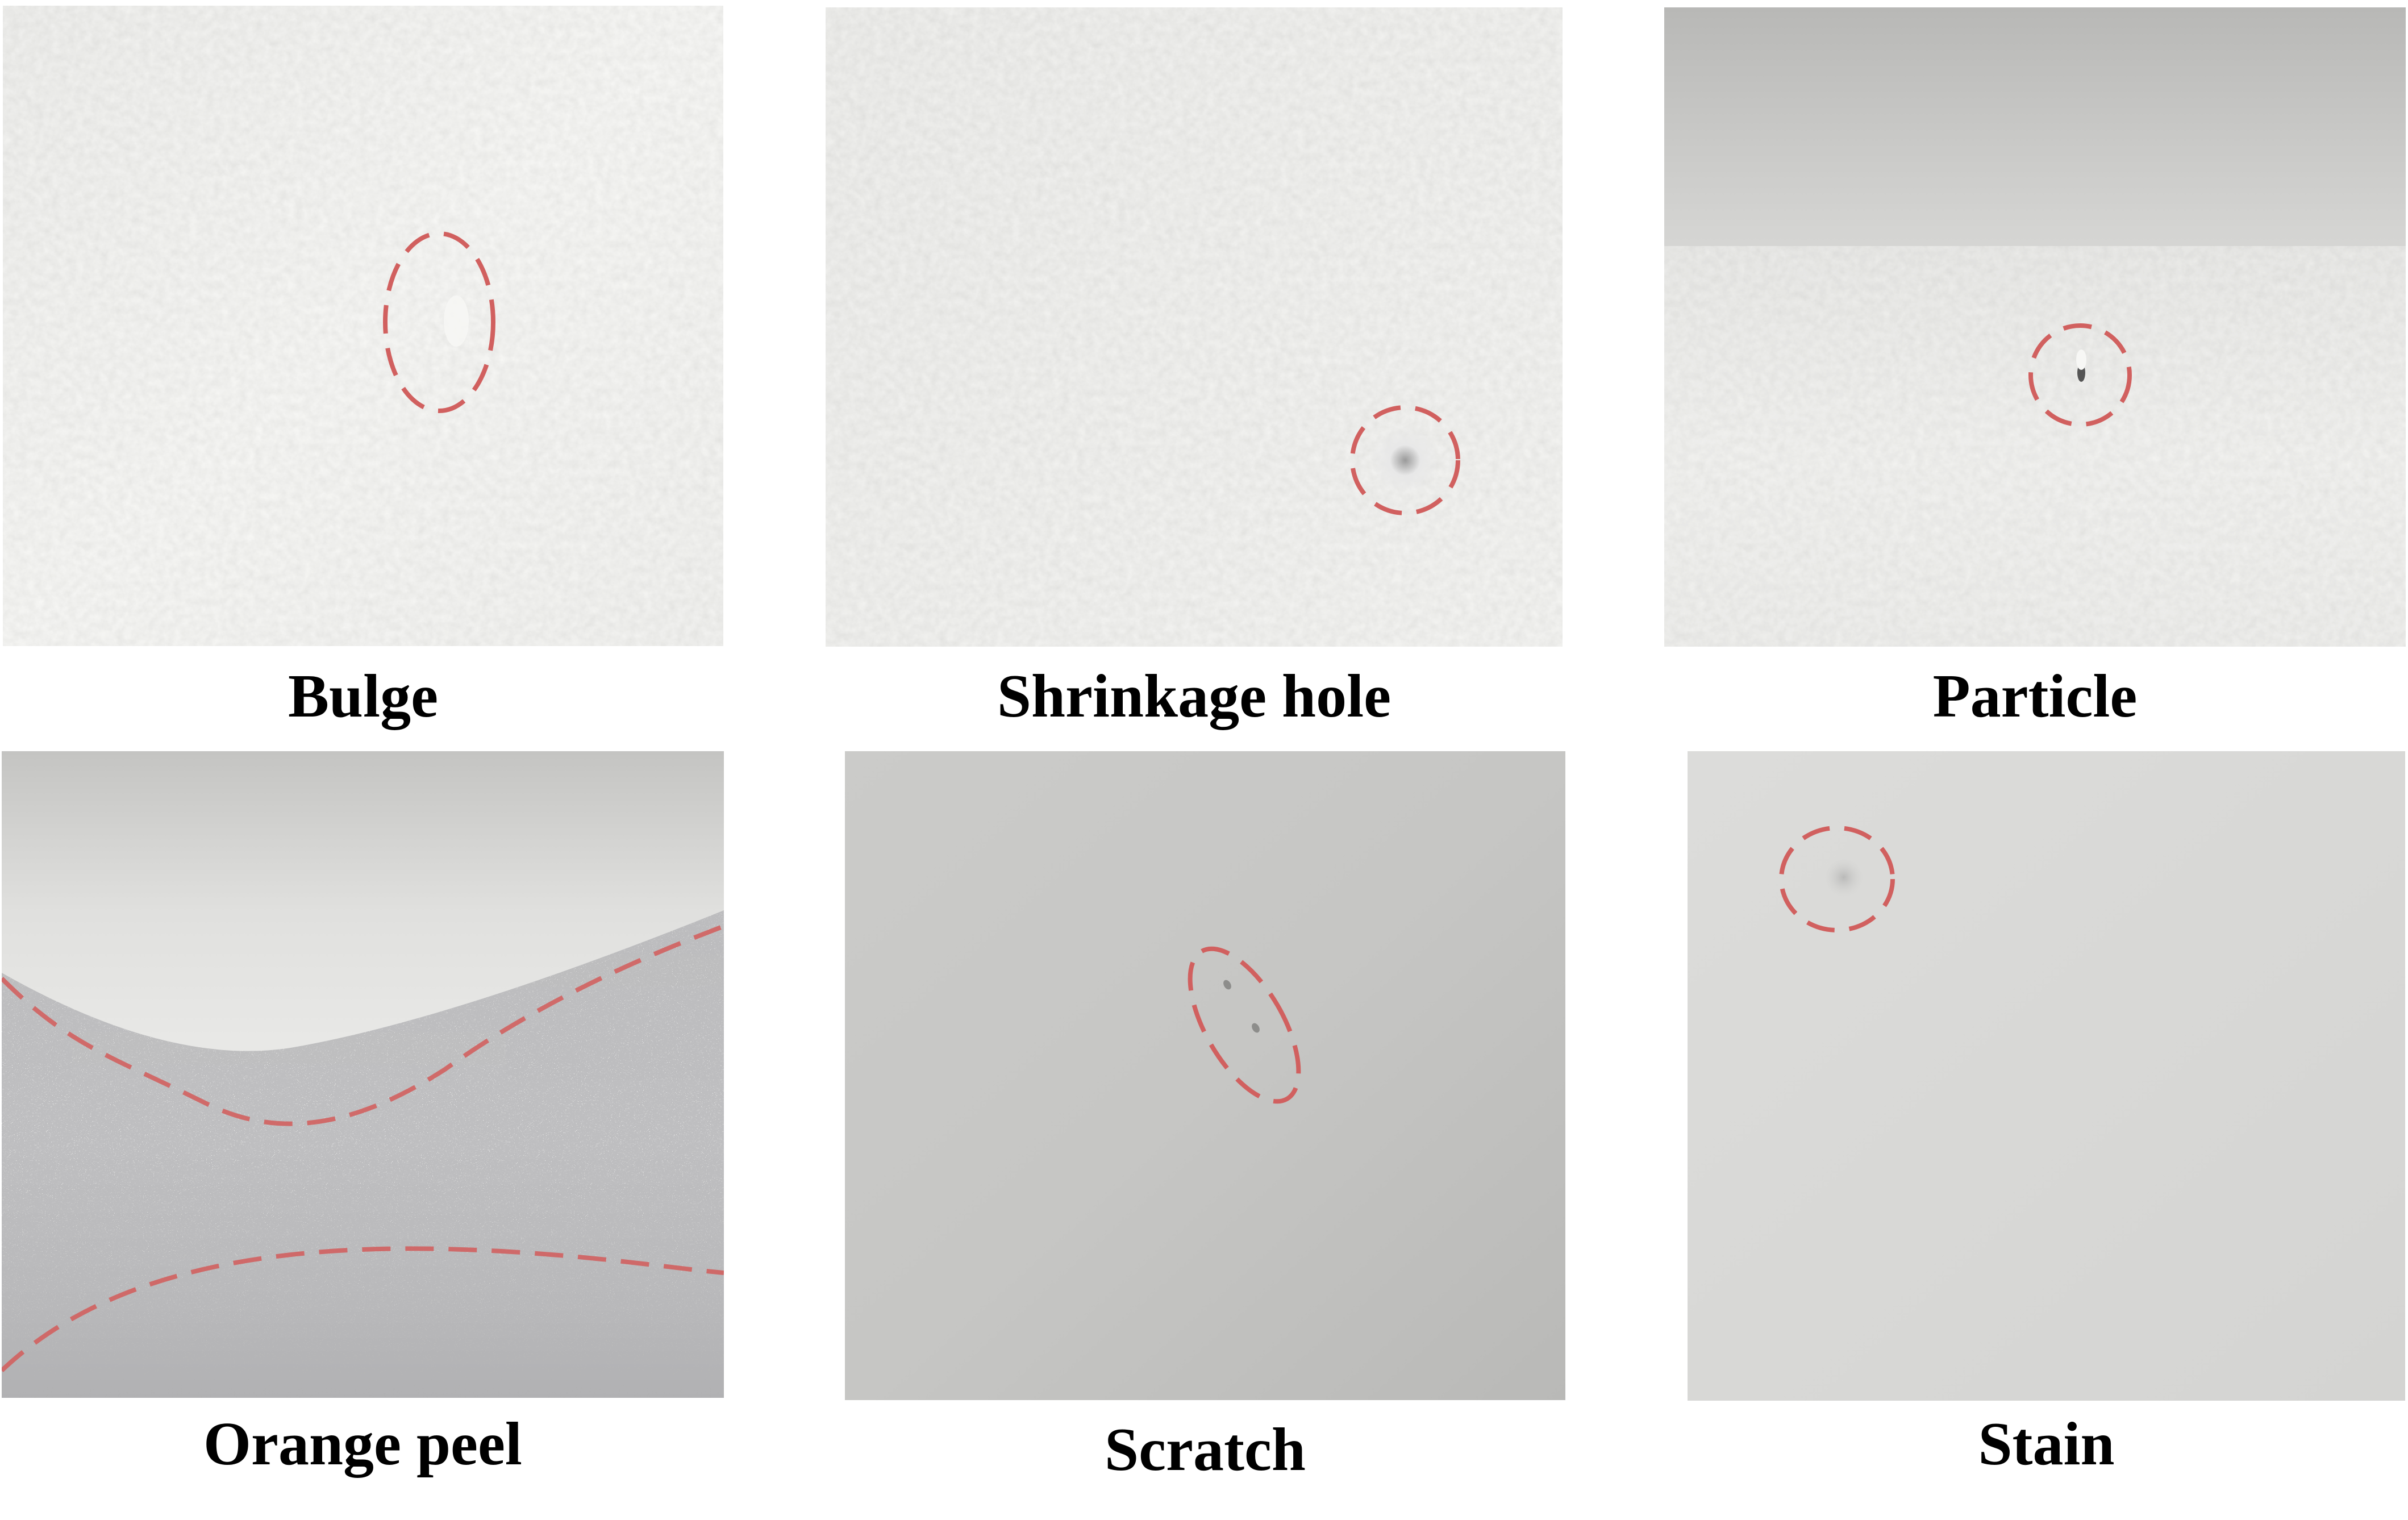  What do you see at coordinates (1244, 1025) in the screenshot?
I see `highlight-tilted-ellipse` at bounding box center [1244, 1025].